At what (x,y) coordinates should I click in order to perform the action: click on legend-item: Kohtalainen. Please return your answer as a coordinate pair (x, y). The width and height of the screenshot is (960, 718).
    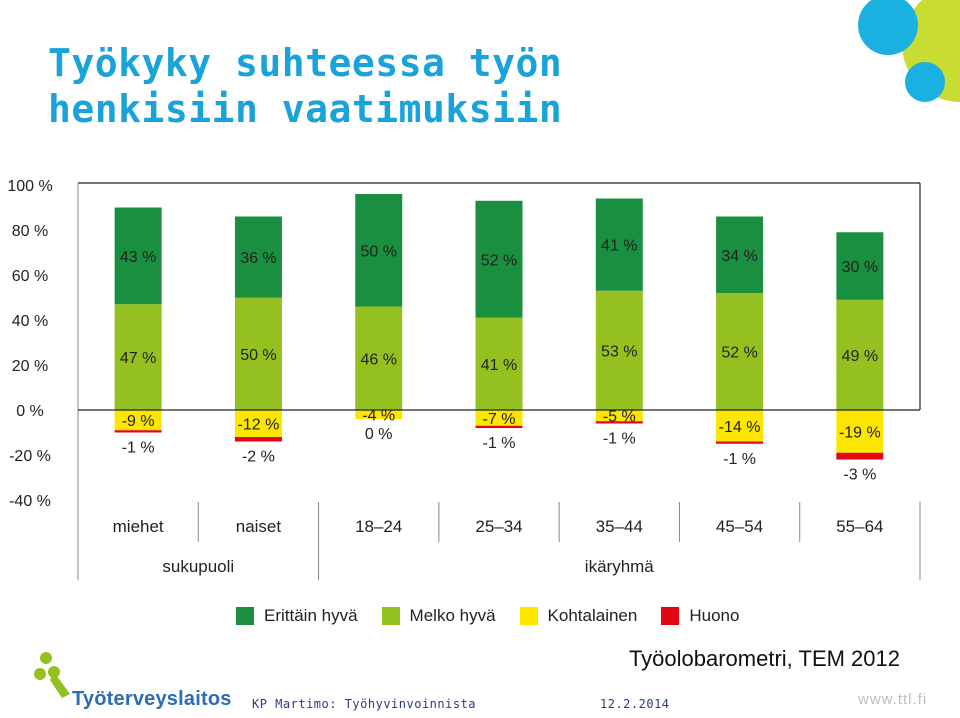
    Looking at the image, I should click on (578, 616).